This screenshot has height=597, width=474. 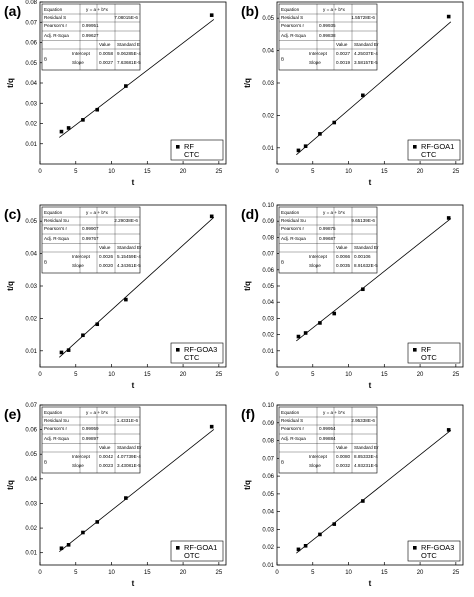 I want to click on stats-intercept-error: 4.25037E-4, so click(x=366, y=53).